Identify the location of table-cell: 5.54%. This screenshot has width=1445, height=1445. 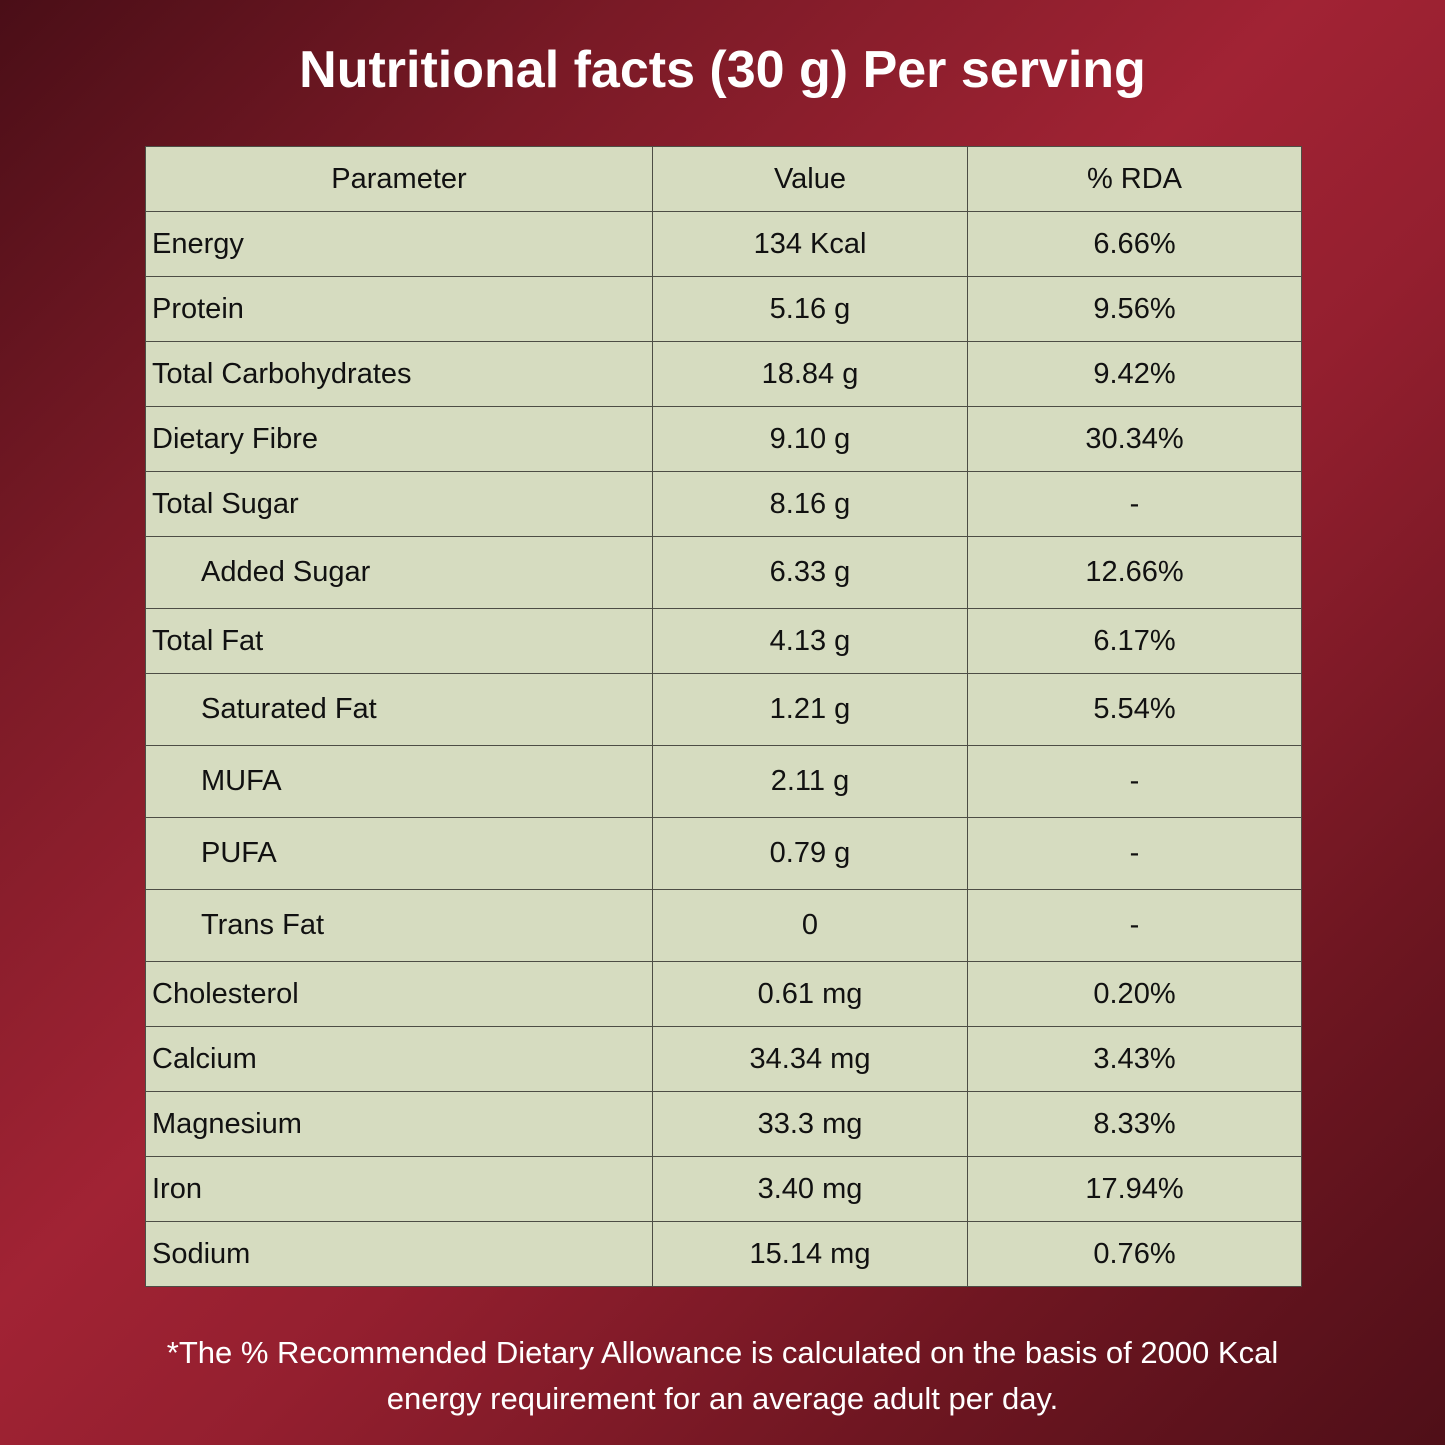
(1134, 709).